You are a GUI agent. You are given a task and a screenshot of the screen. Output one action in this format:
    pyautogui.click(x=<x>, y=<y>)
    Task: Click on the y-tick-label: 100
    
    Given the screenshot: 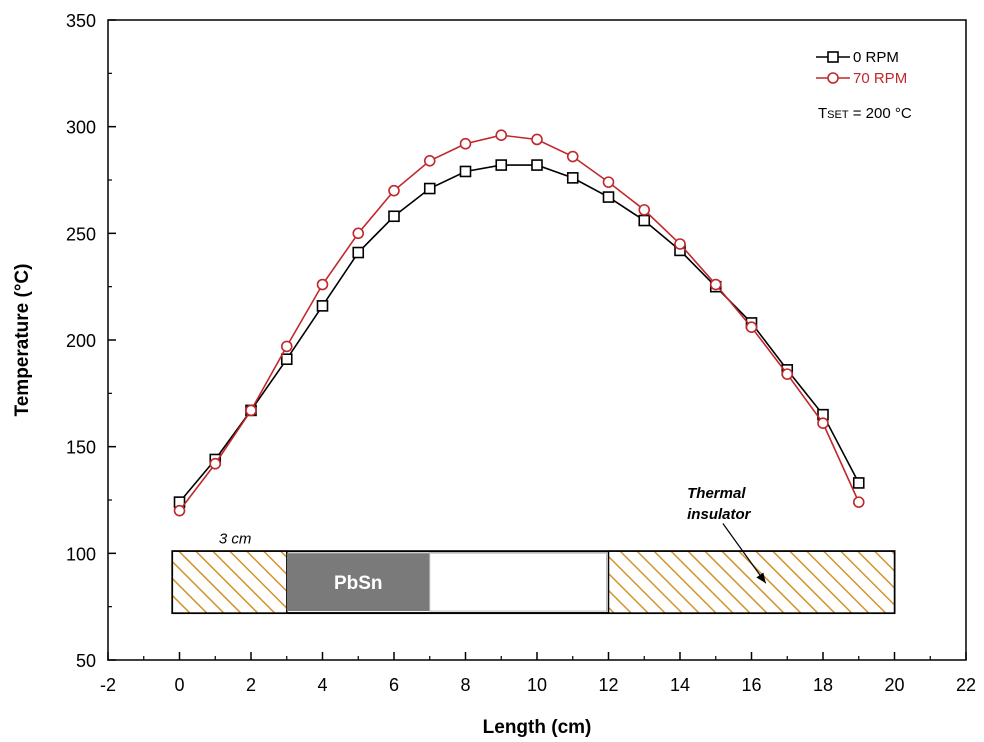 What is the action you would take?
    pyautogui.click(x=81, y=554)
    